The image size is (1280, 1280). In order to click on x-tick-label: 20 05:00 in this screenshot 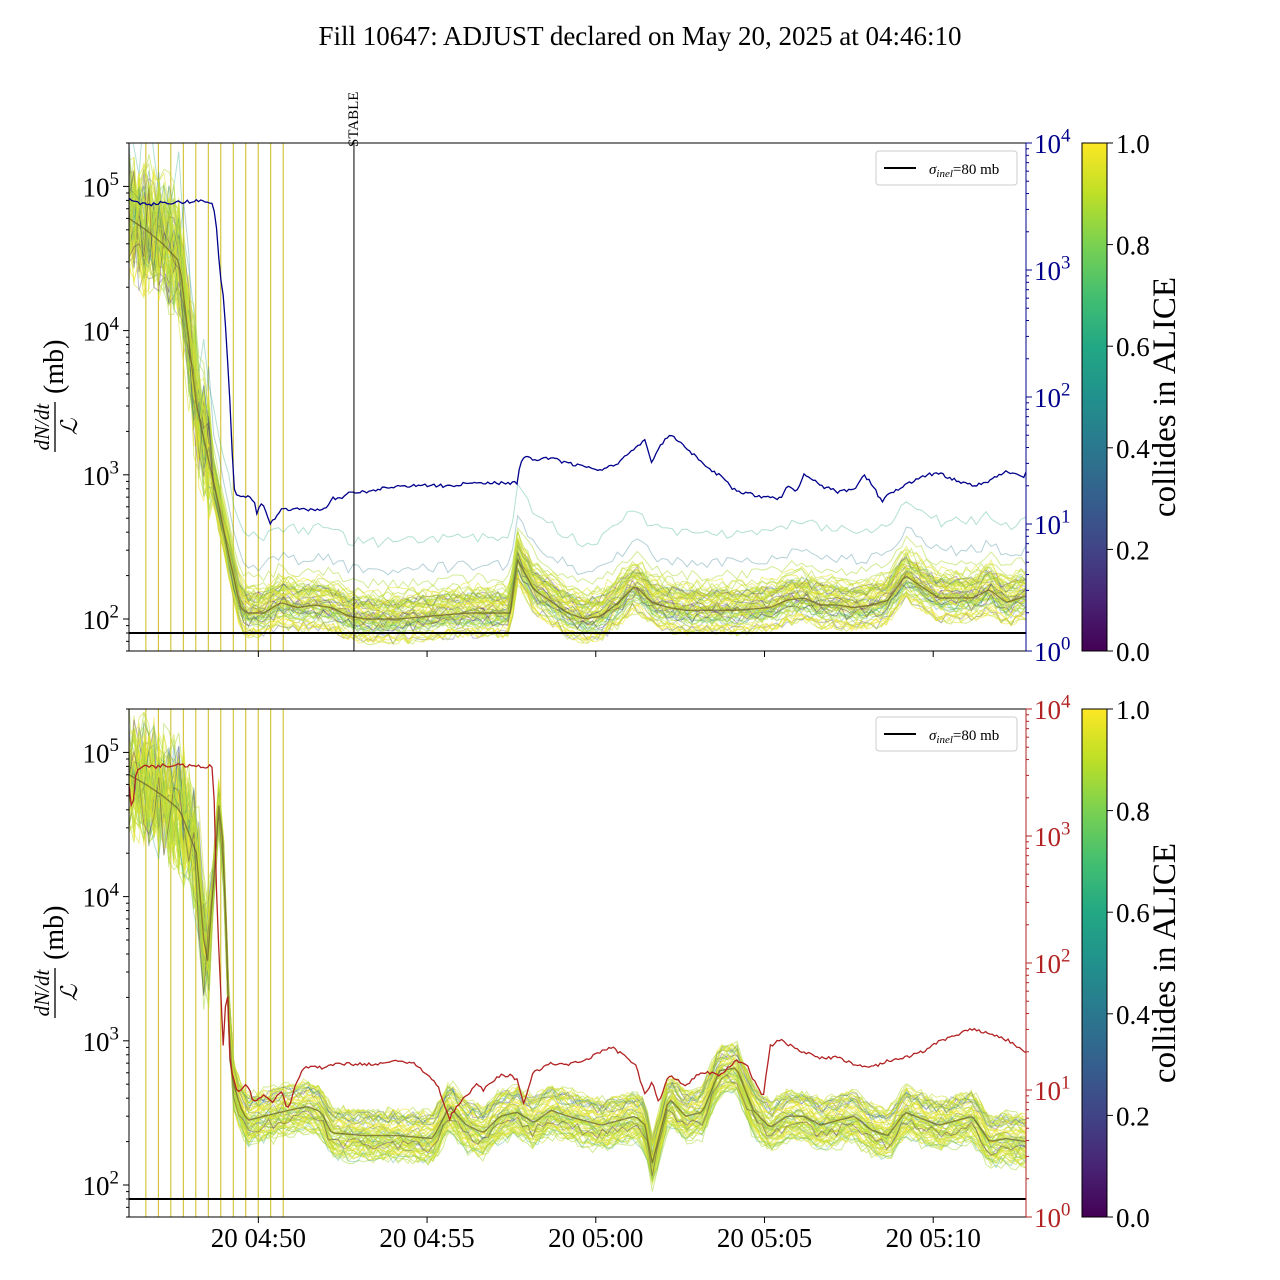, I will do `click(595, 1238)`.